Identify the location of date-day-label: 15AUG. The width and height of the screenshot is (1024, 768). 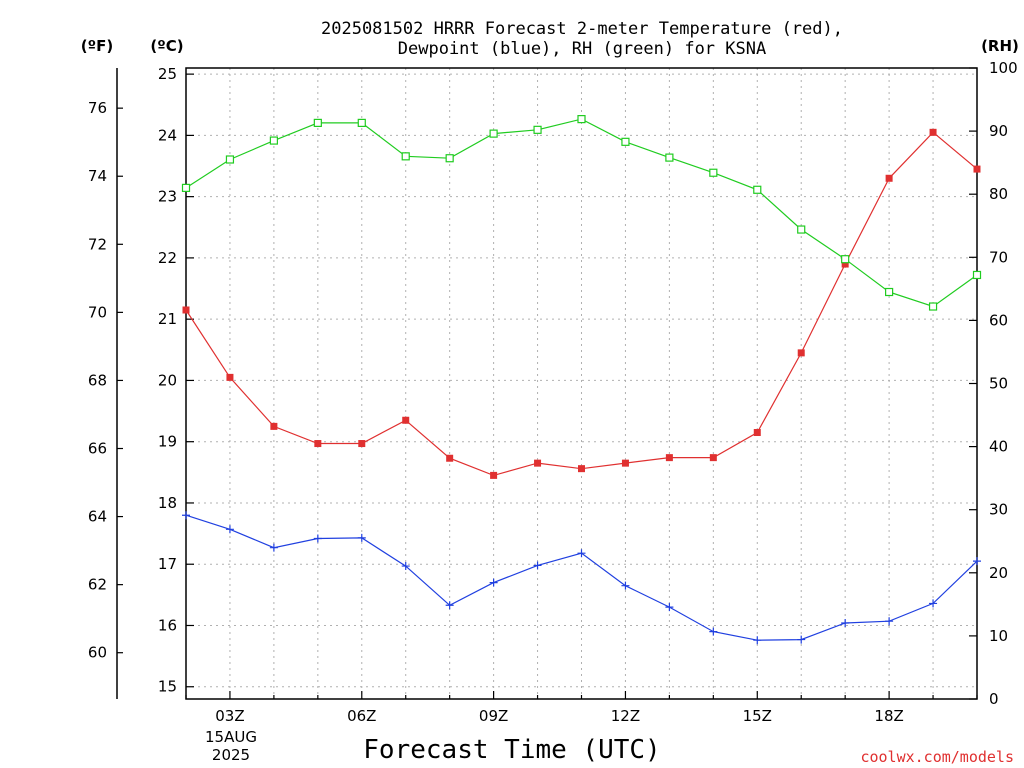
(231, 737).